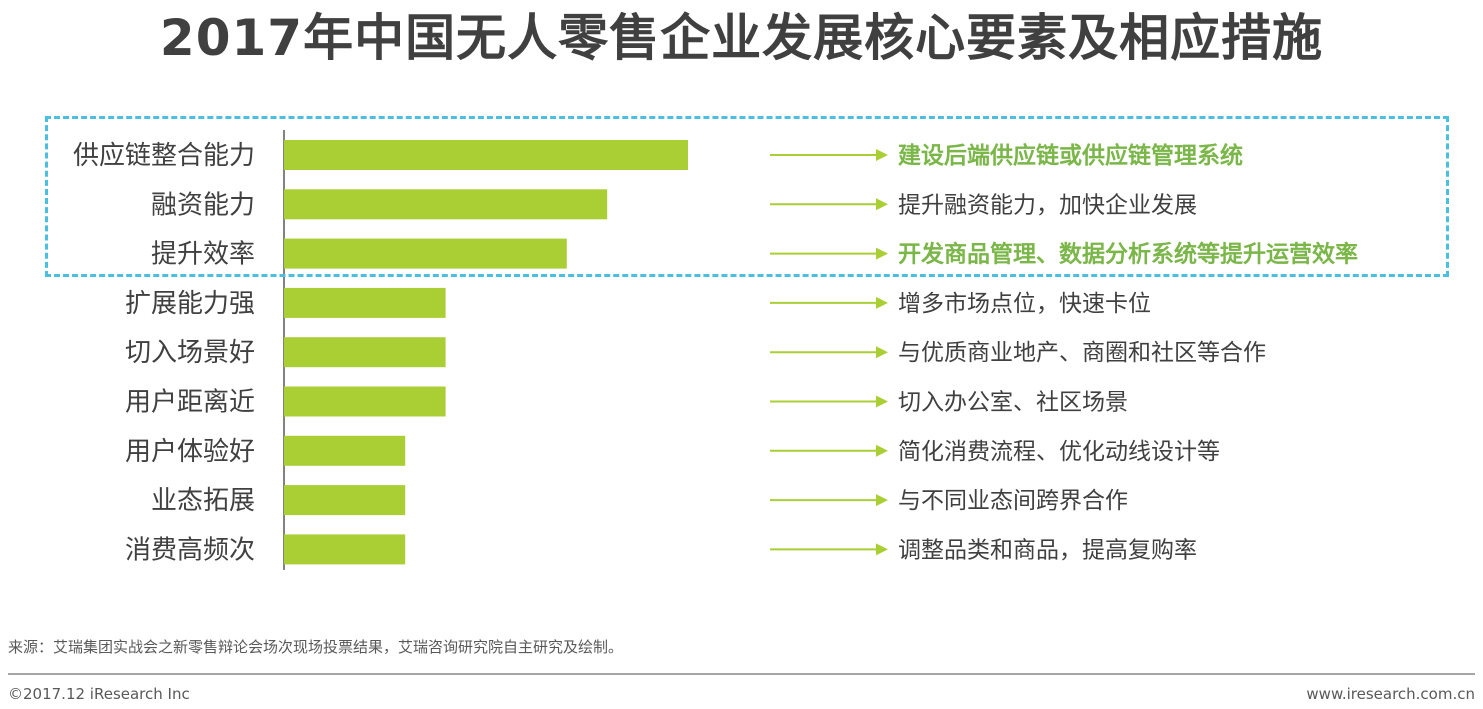 The width and height of the screenshot is (1483, 709). What do you see at coordinates (1047, 205) in the screenshot?
I see `measure-label: 提升融资能力，加快企业发展` at bounding box center [1047, 205].